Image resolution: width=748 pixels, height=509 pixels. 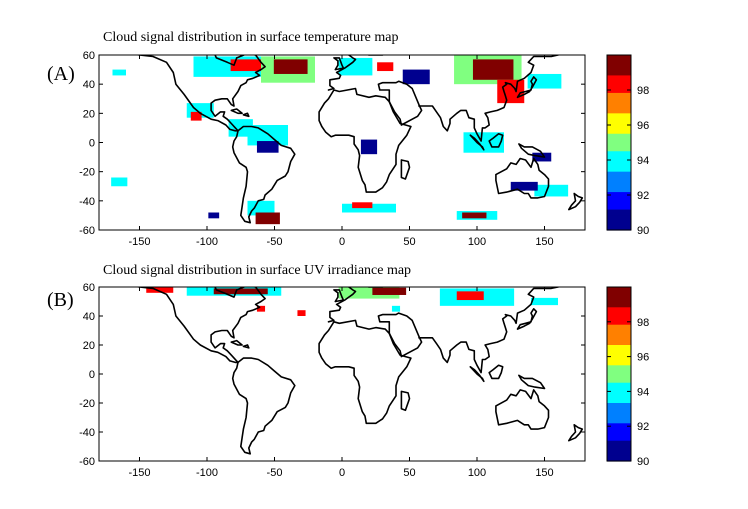 I want to click on x-tick-label: -150, so click(x=139, y=473).